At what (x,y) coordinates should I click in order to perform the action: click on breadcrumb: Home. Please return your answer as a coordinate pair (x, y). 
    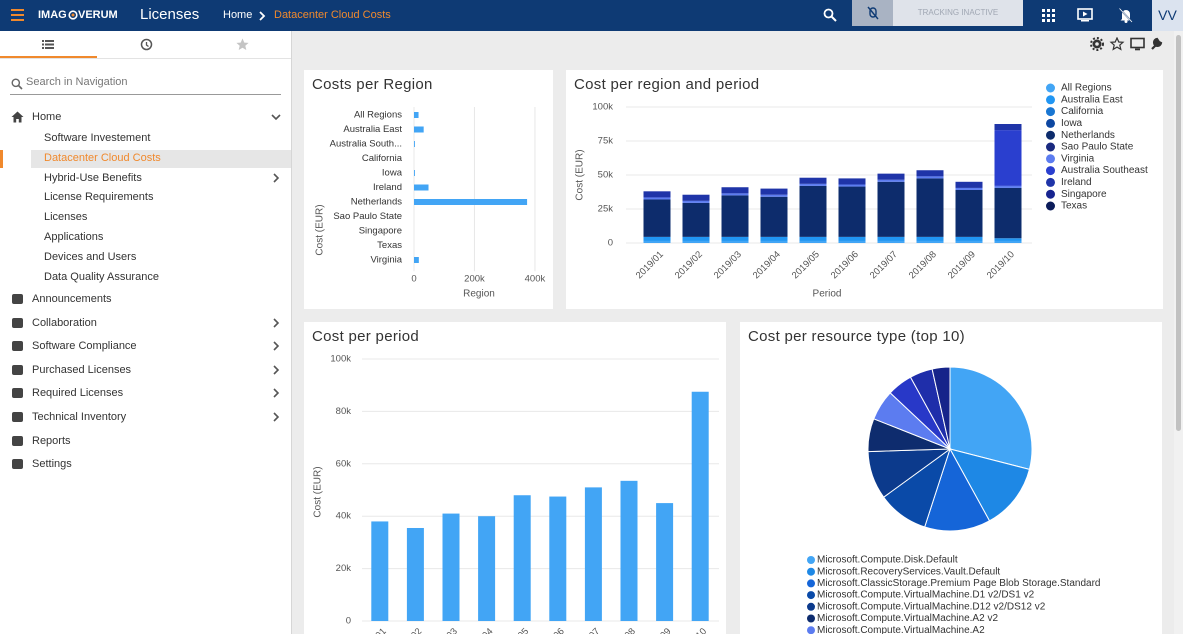
    Looking at the image, I should click on (238, 15).